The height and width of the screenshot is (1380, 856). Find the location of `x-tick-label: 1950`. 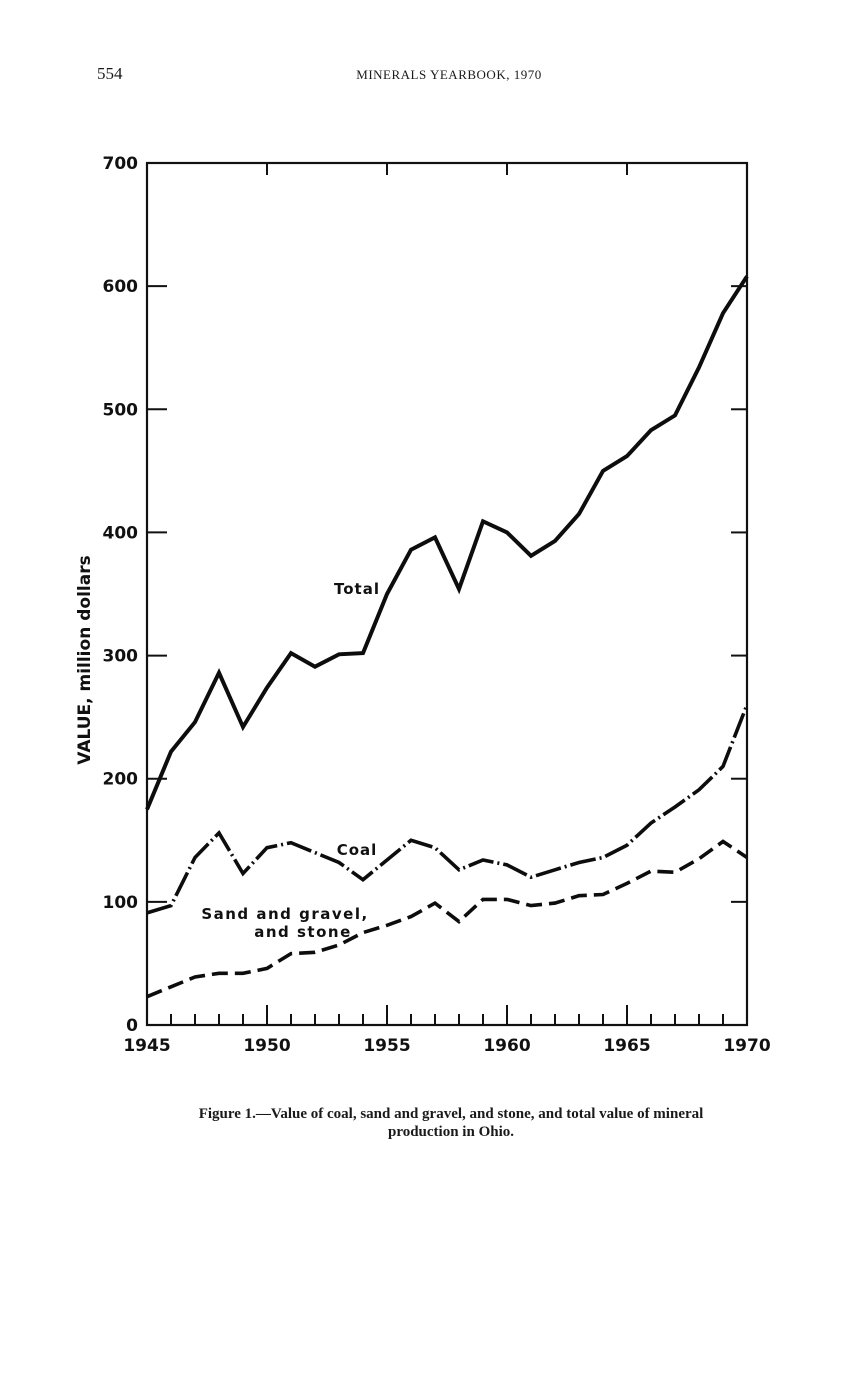

x-tick-label: 1950 is located at coordinates (266, 1046).